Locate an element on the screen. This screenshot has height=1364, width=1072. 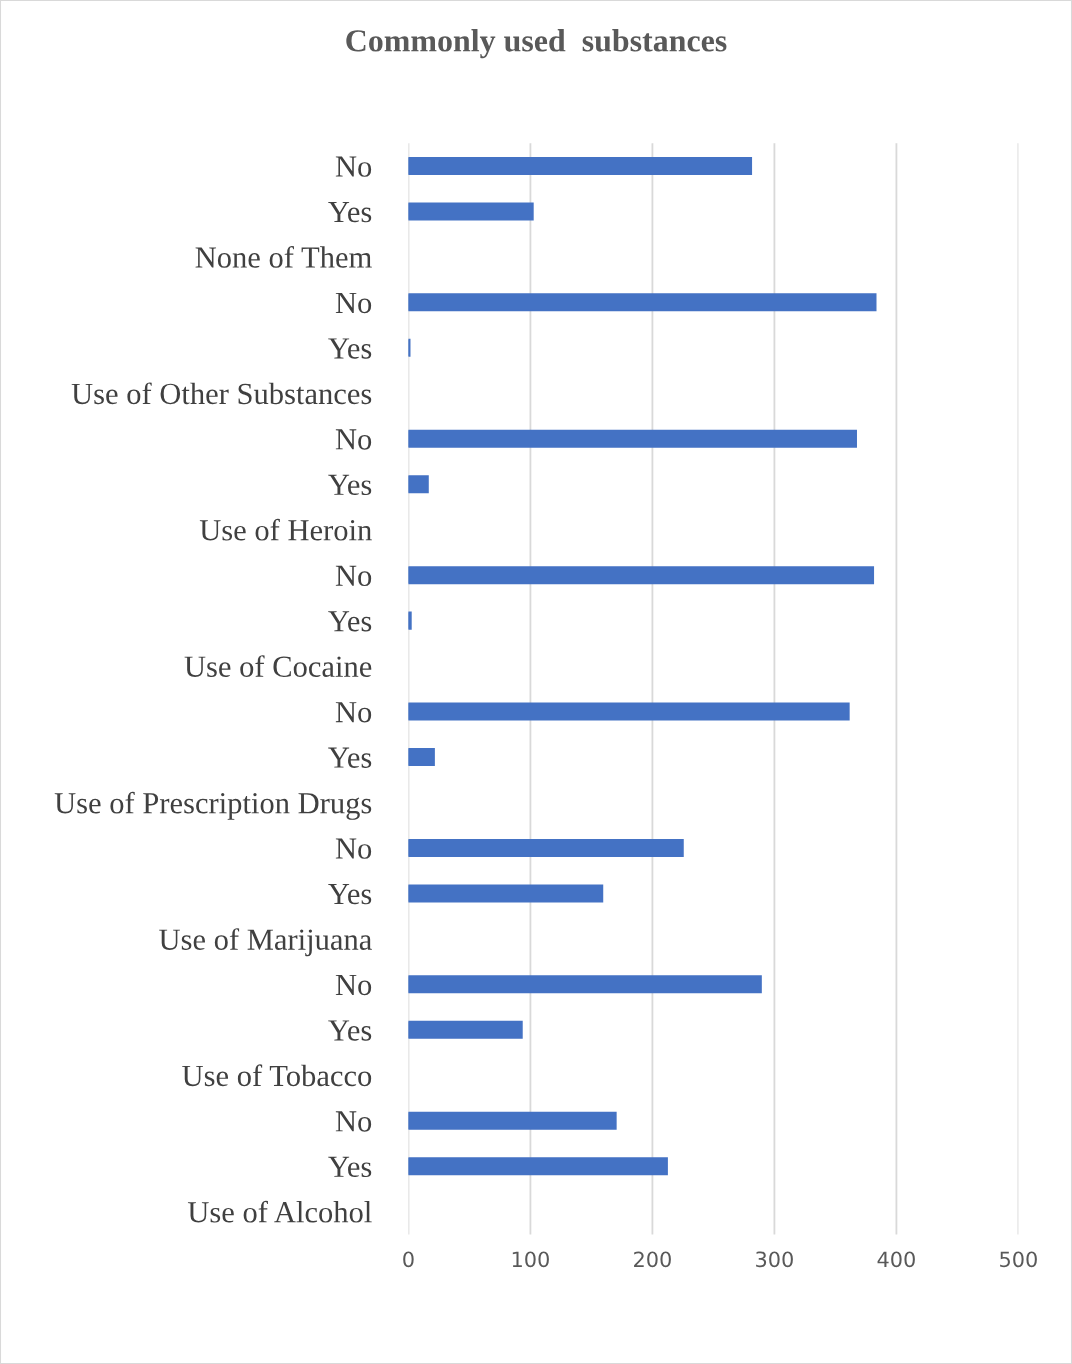
y-tick-label: None of Them is located at coordinates (283, 256).